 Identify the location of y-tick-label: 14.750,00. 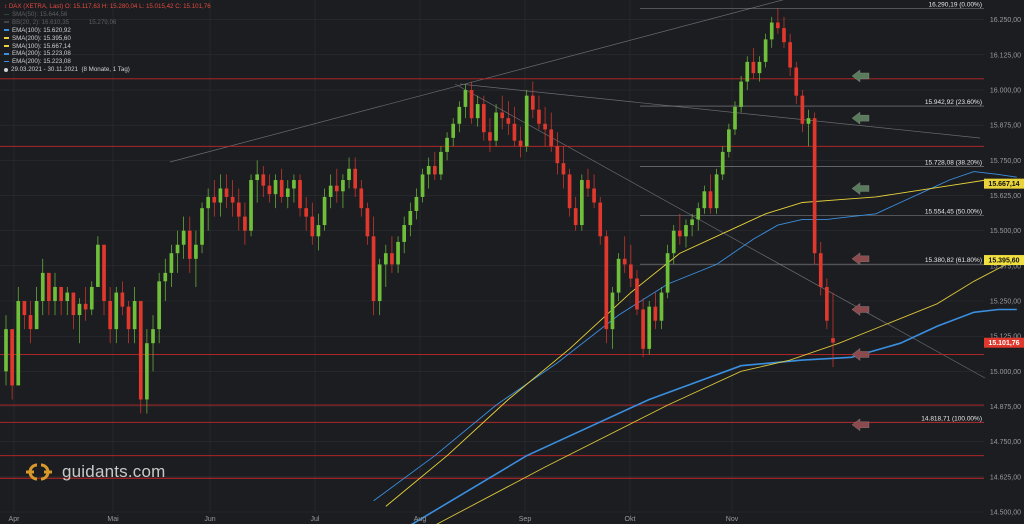
(1005, 442).